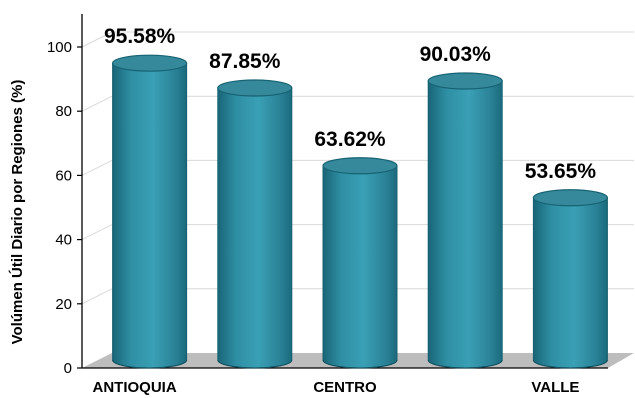 The width and height of the screenshot is (635, 398). What do you see at coordinates (59, 47) in the screenshot?
I see `y-tick-label: 100` at bounding box center [59, 47].